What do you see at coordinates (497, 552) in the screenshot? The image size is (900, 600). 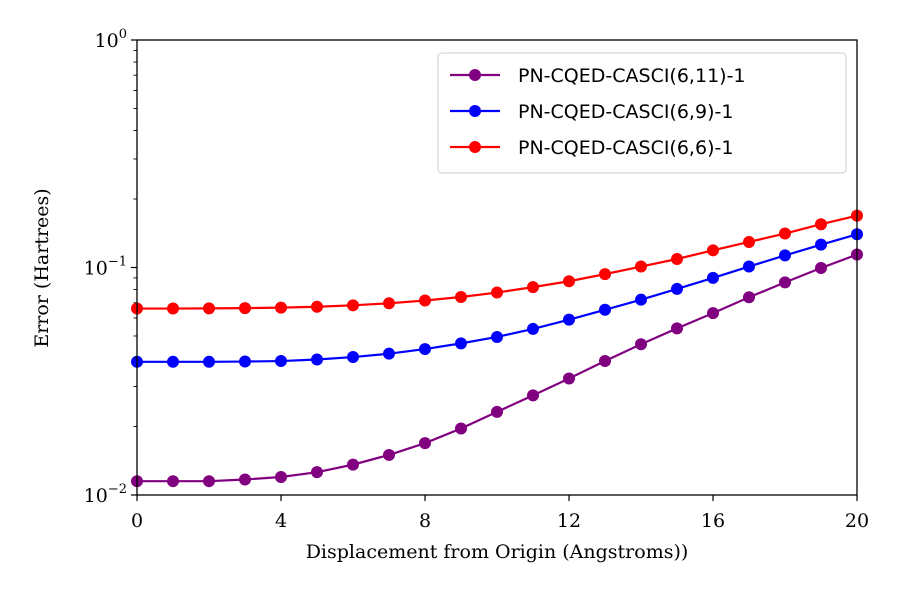 I see `x-axis-label: Displacement from Origin (Angstroms))` at bounding box center [497, 552].